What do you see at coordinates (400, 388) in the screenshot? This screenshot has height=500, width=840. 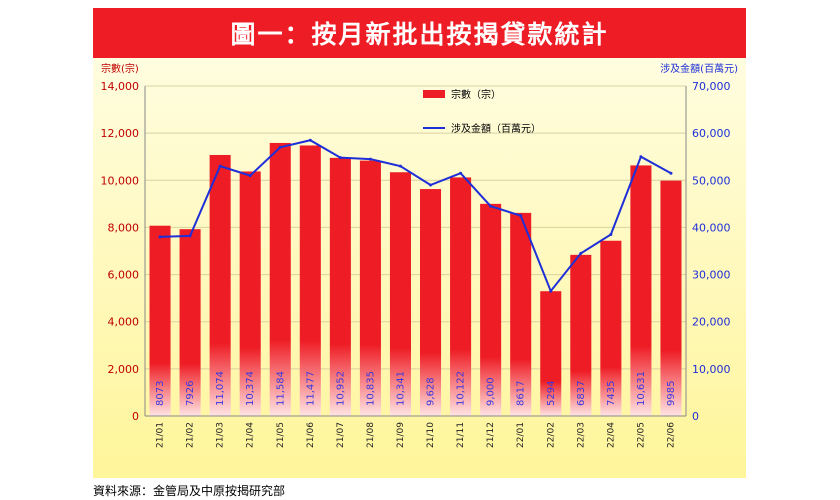 I see `bar-value-label: 10,341` at bounding box center [400, 388].